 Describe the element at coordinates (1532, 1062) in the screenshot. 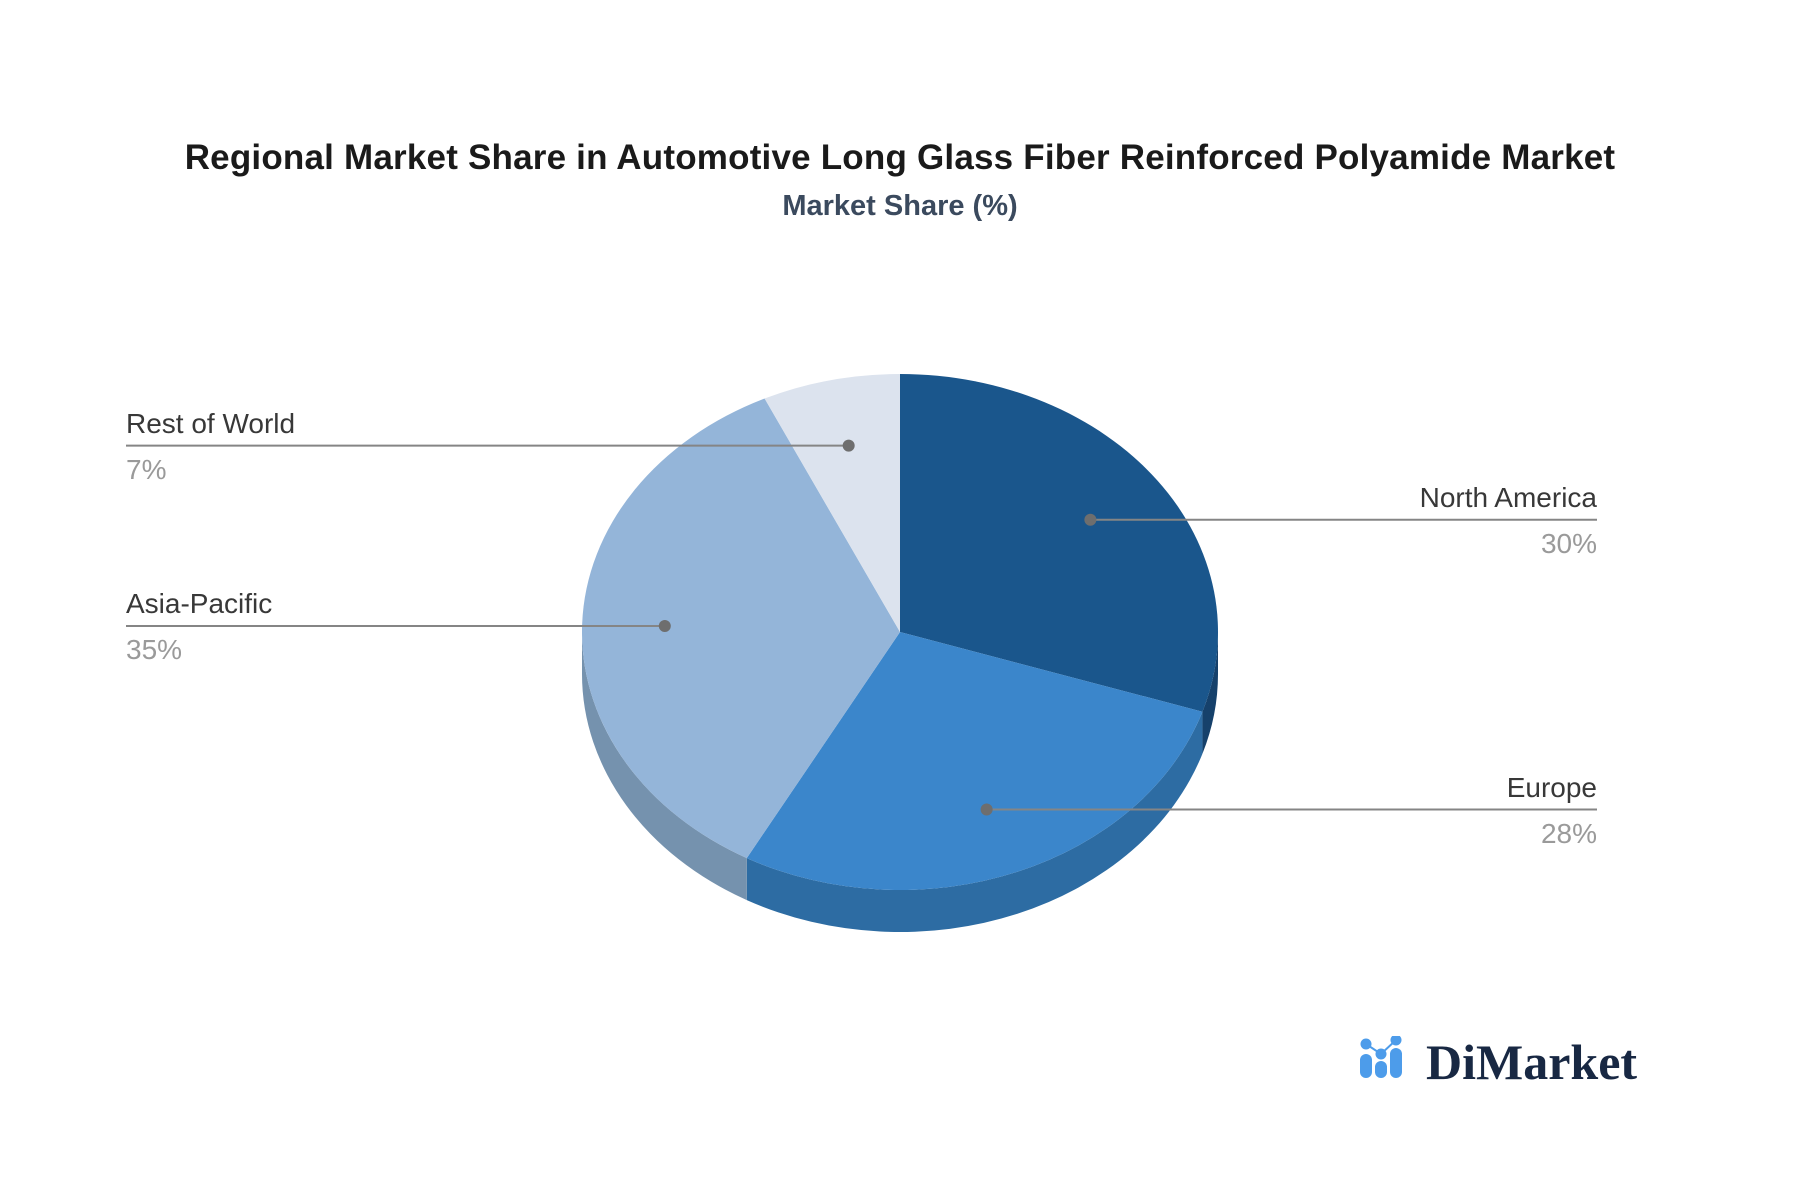

I see `logo-text: DiMarket` at that location.